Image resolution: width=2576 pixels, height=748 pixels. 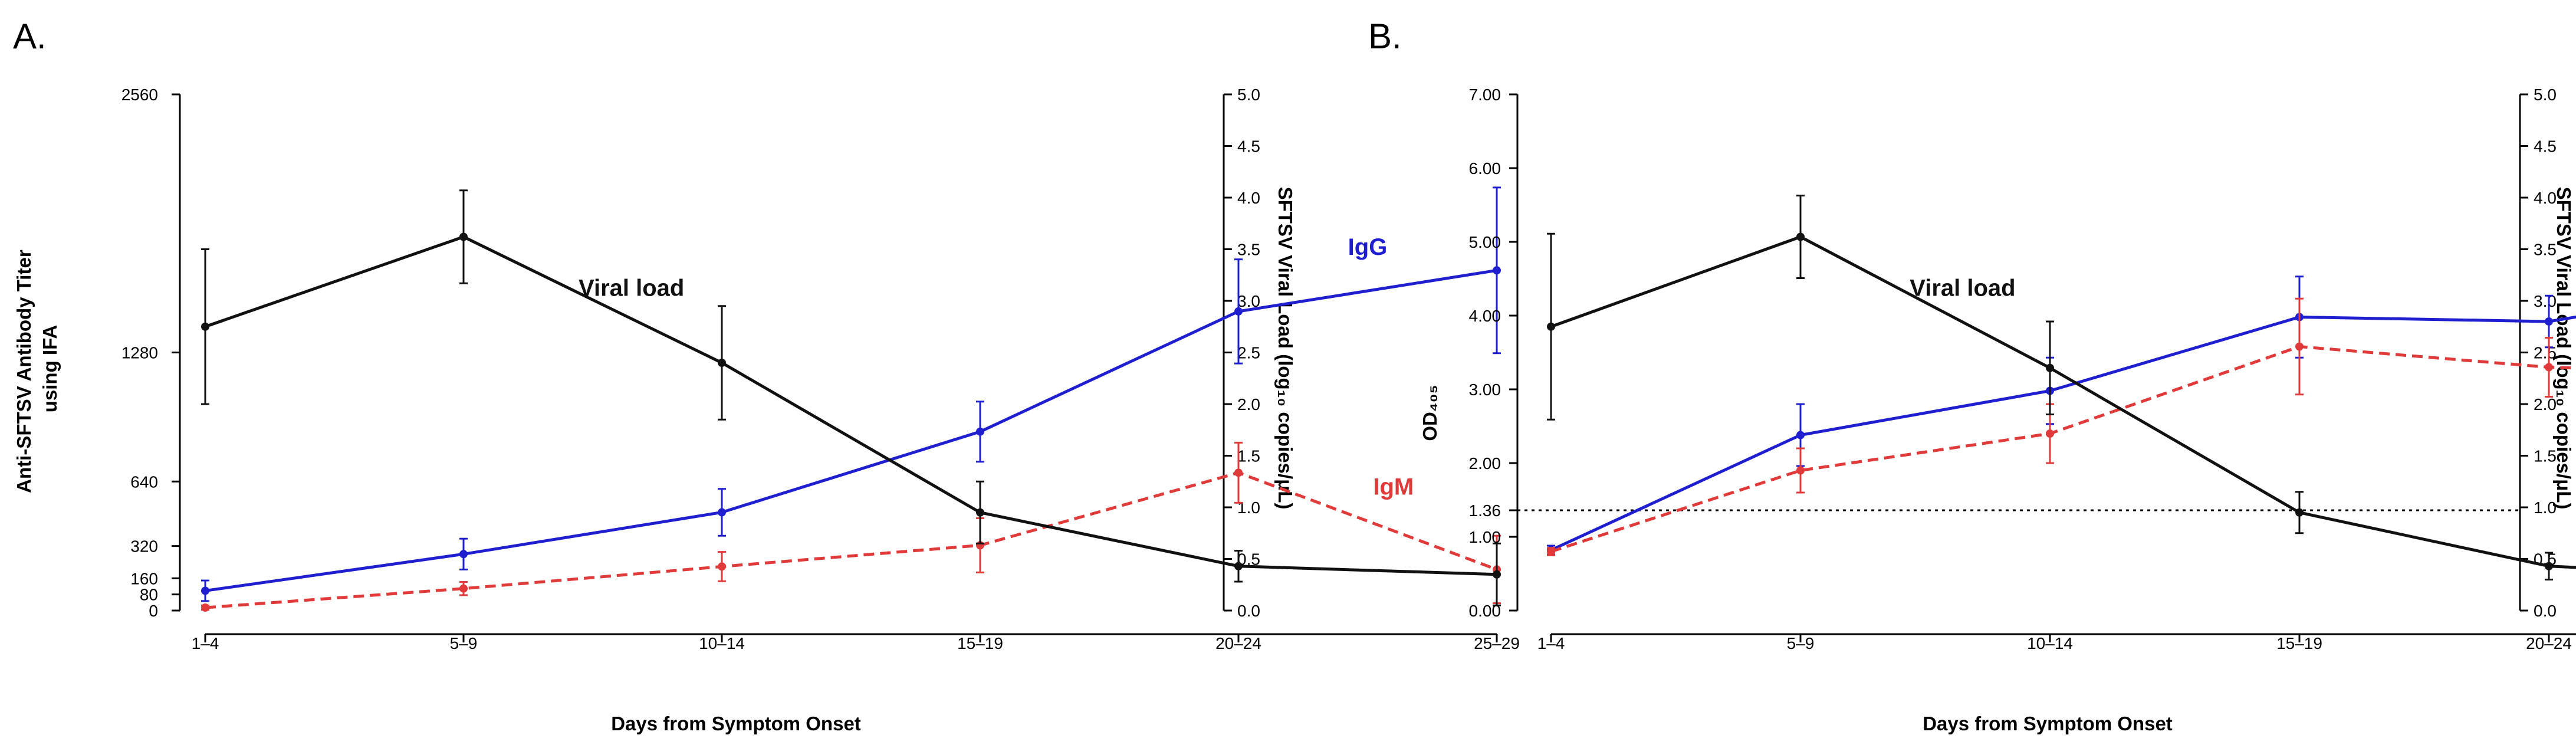 I want to click on panel-a-x-tick-label: 20–24, so click(x=1238, y=643).